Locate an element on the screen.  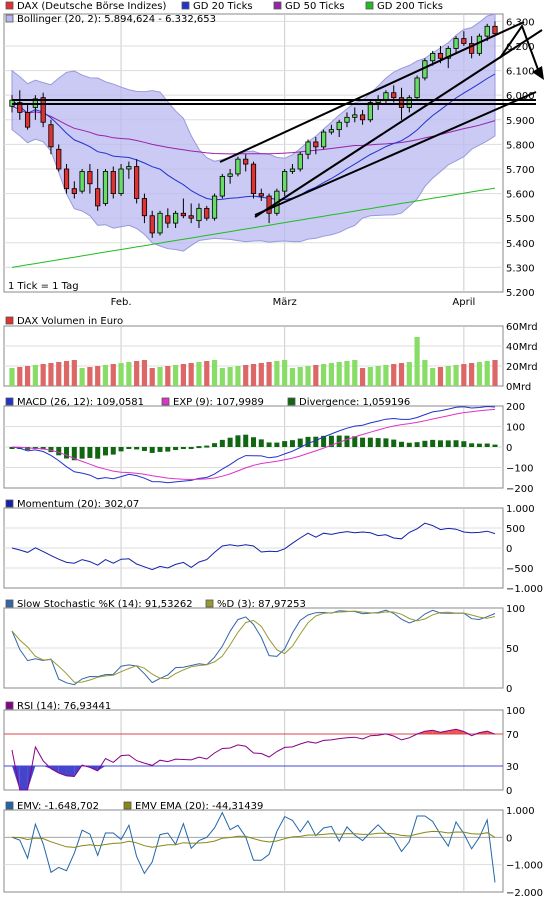
arrow-head is located at coordinates (538, 73).